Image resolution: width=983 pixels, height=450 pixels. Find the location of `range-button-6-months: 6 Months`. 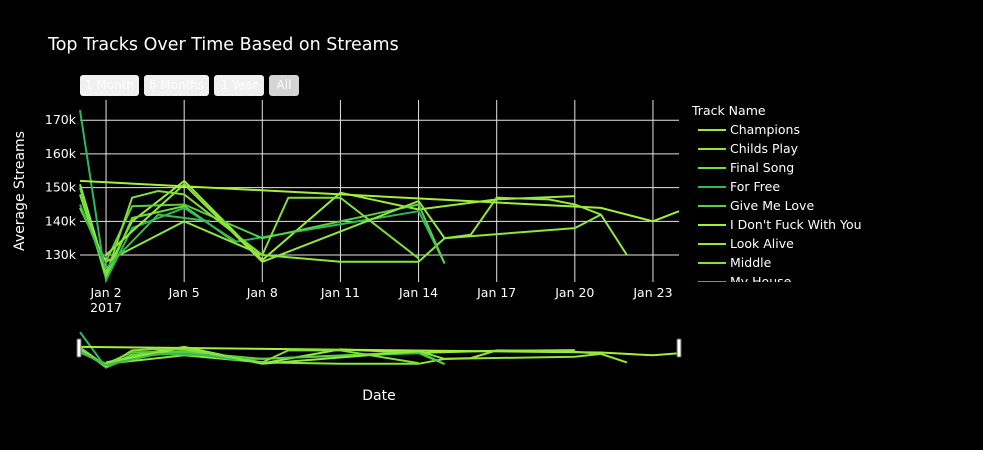

range-button-6-months: 6 Months is located at coordinates (176, 85).